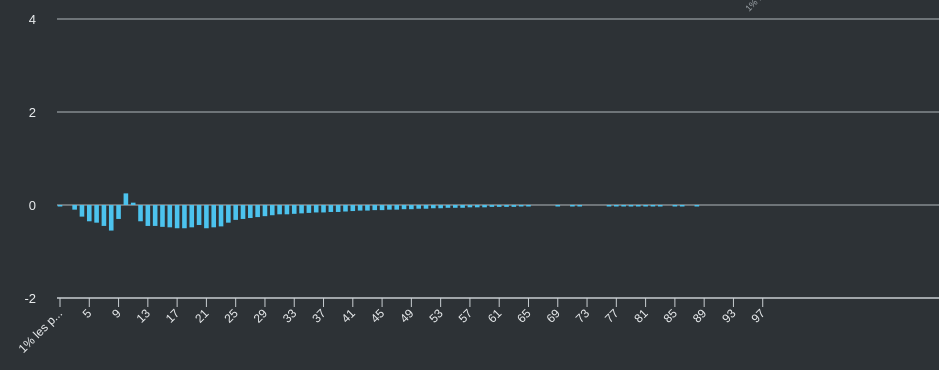 The height and width of the screenshot is (370, 939). Describe the element at coordinates (290, 316) in the screenshot. I see `x-tick-label: 33` at that location.